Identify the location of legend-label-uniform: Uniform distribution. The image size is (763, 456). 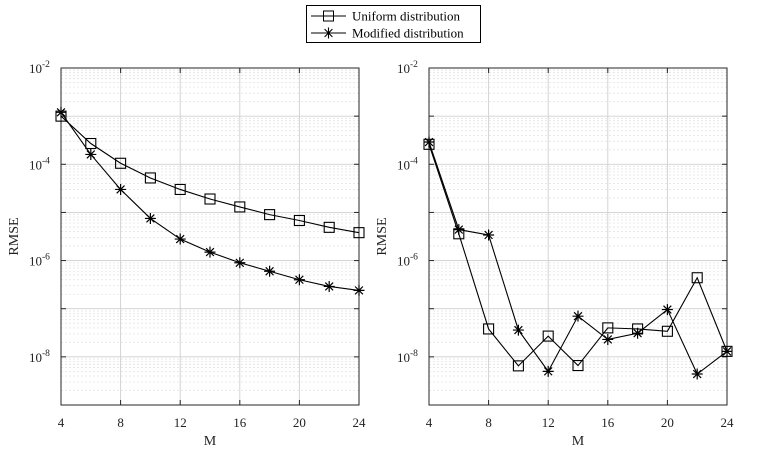
(406, 16).